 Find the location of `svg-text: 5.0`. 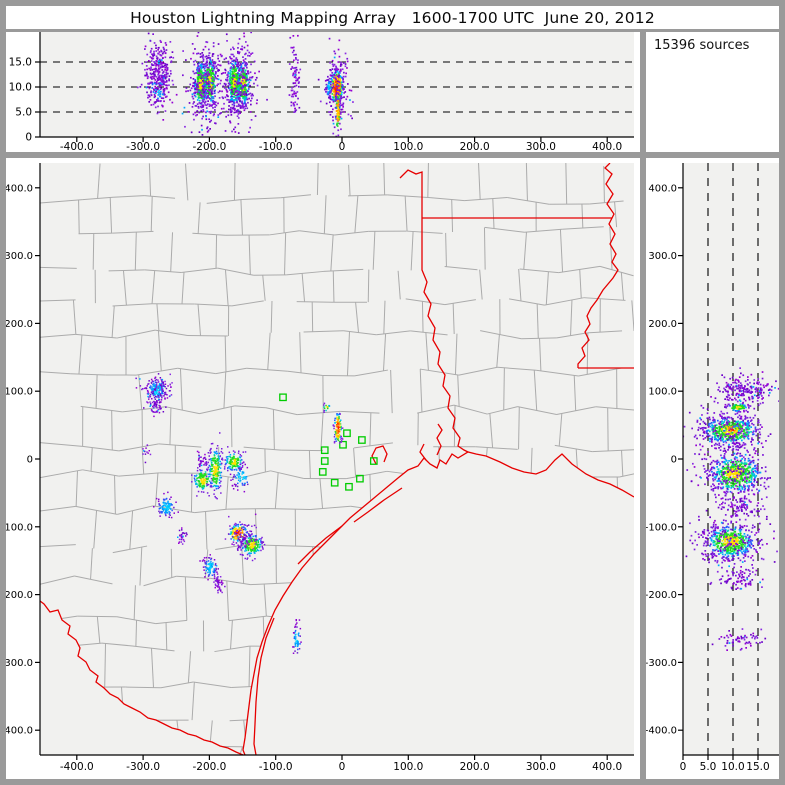

svg-text: 5.0 is located at coordinates (23, 113).